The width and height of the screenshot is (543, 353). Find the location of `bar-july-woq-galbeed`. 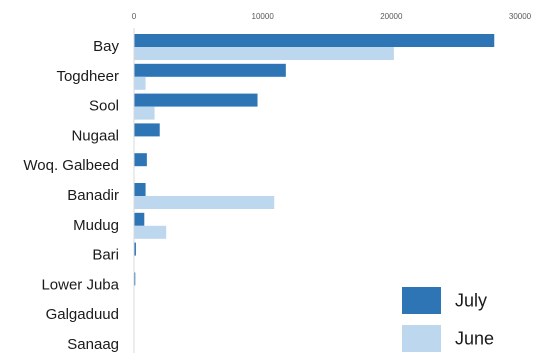

bar-july-woq-galbeed is located at coordinates (140, 160).